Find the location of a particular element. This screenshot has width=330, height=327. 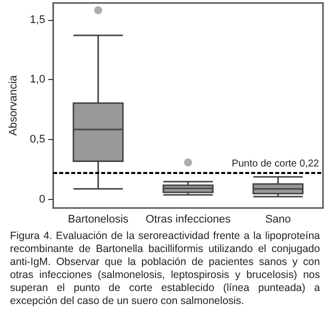

x-tick-label: Otras infecciones is located at coordinates (189, 220).